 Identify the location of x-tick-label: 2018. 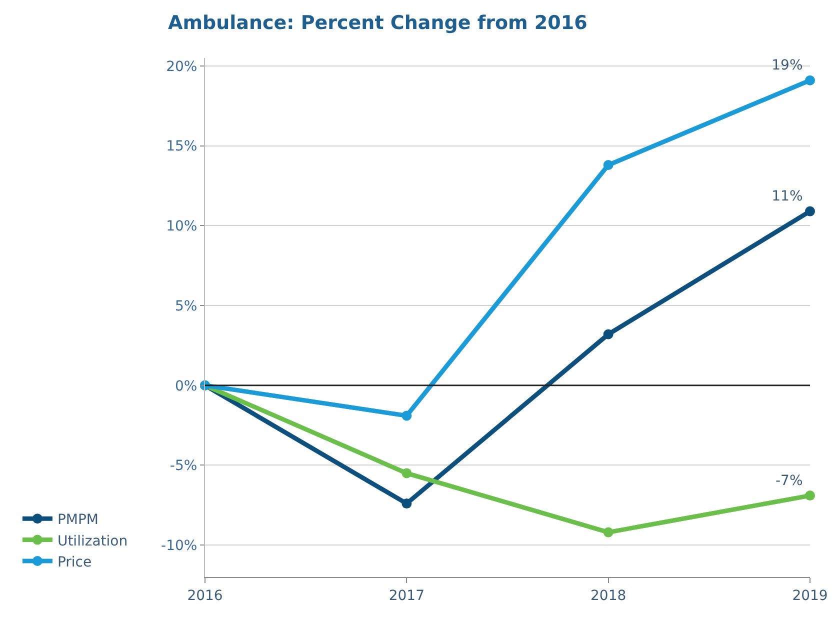
(608, 596).